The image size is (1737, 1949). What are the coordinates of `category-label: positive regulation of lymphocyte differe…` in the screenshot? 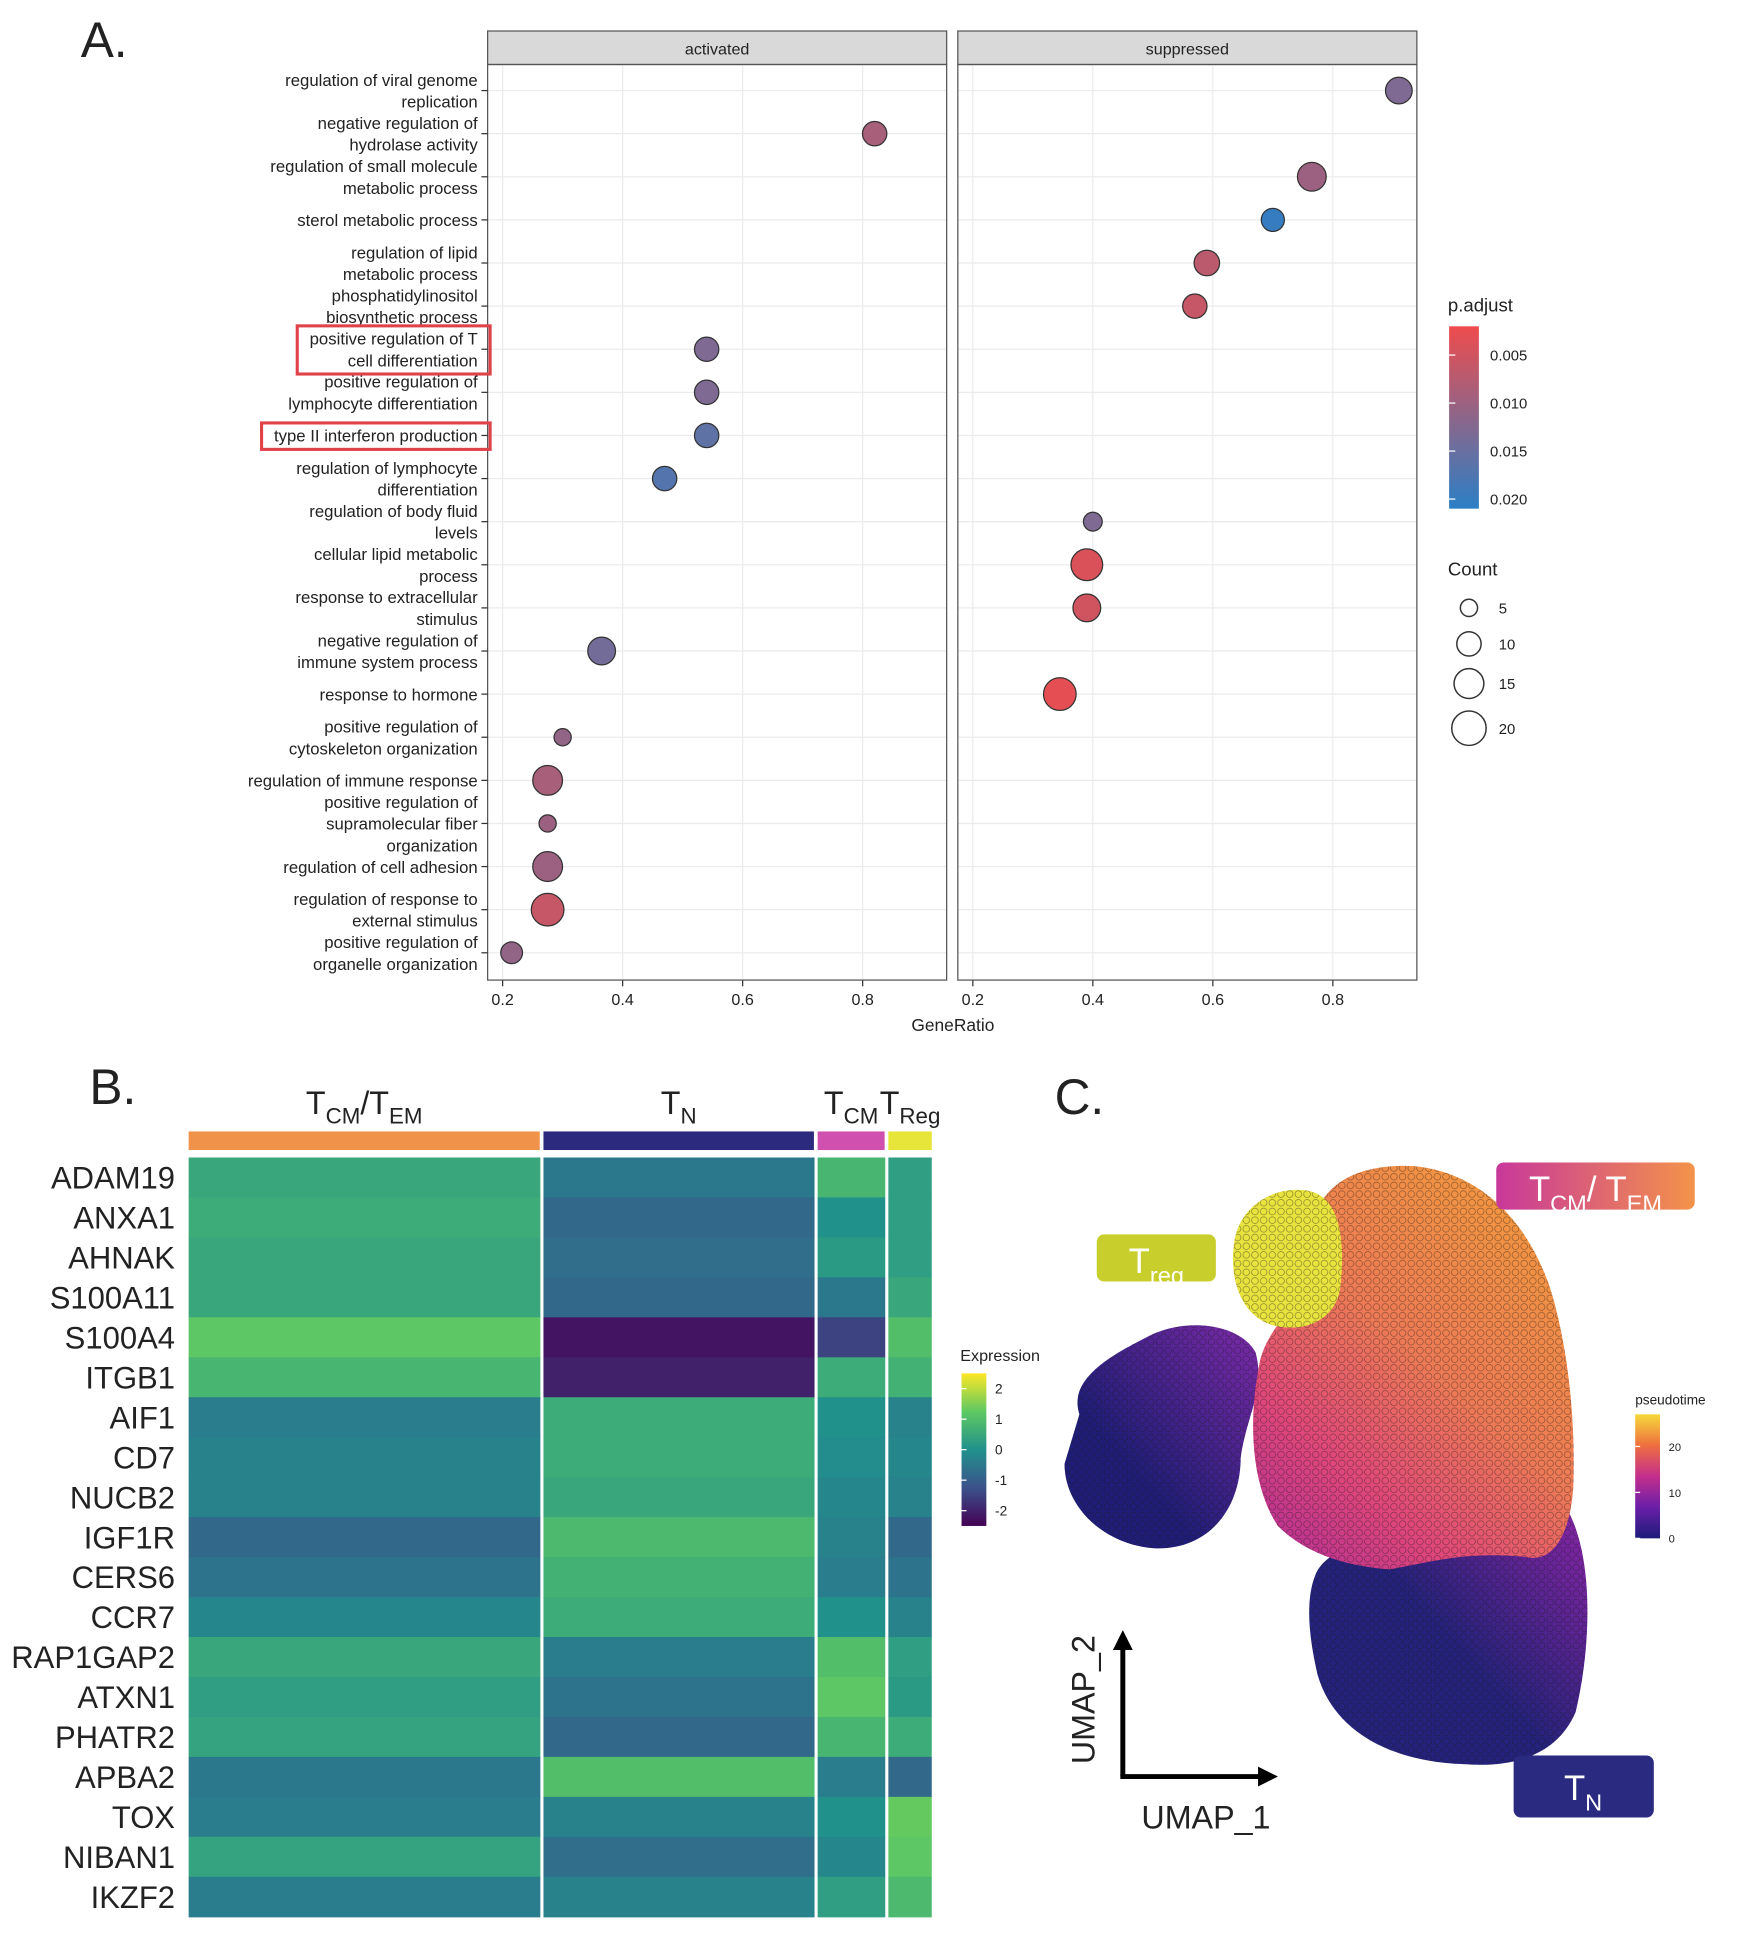 It's located at (383, 393).